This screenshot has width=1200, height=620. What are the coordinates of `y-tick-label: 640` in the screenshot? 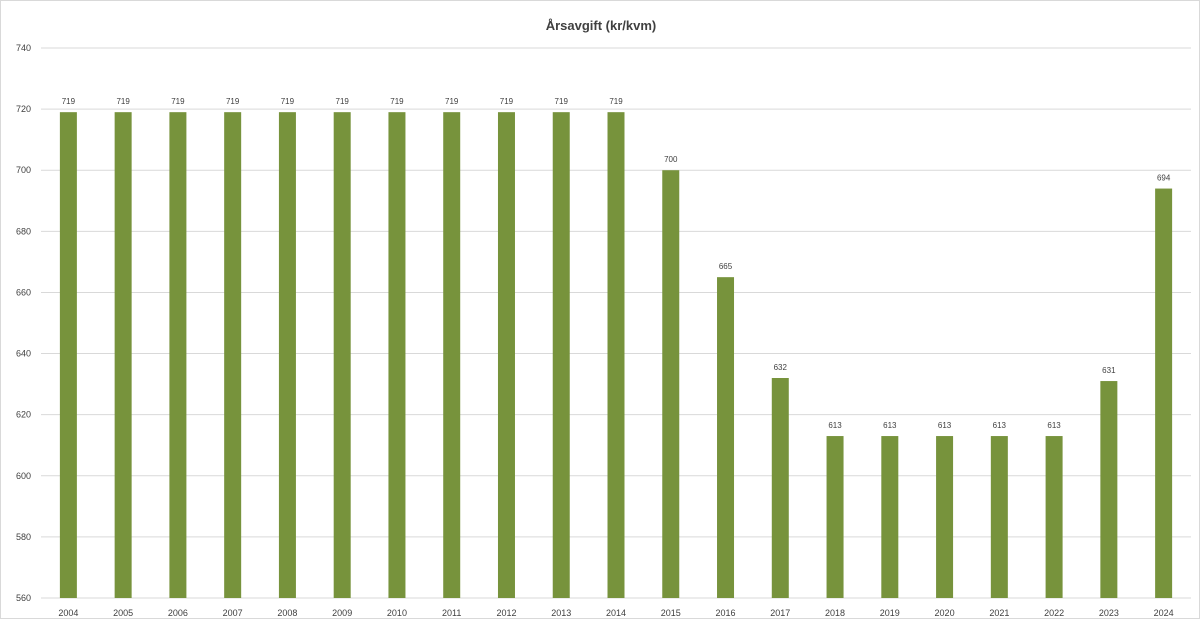 It's located at (23, 354).